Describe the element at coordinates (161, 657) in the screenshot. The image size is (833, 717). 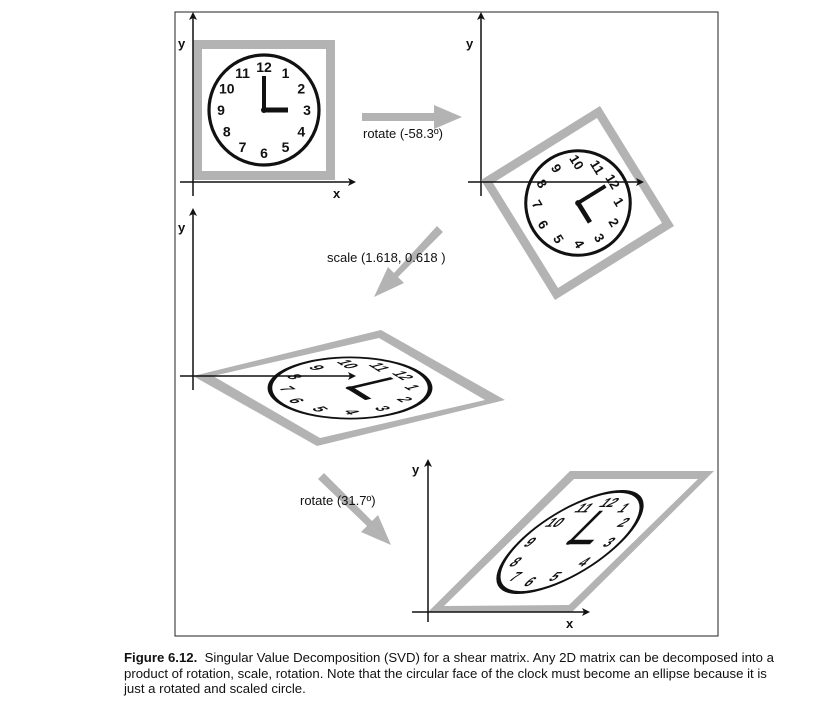
I see `caption-label: Figure 6.12.` at that location.